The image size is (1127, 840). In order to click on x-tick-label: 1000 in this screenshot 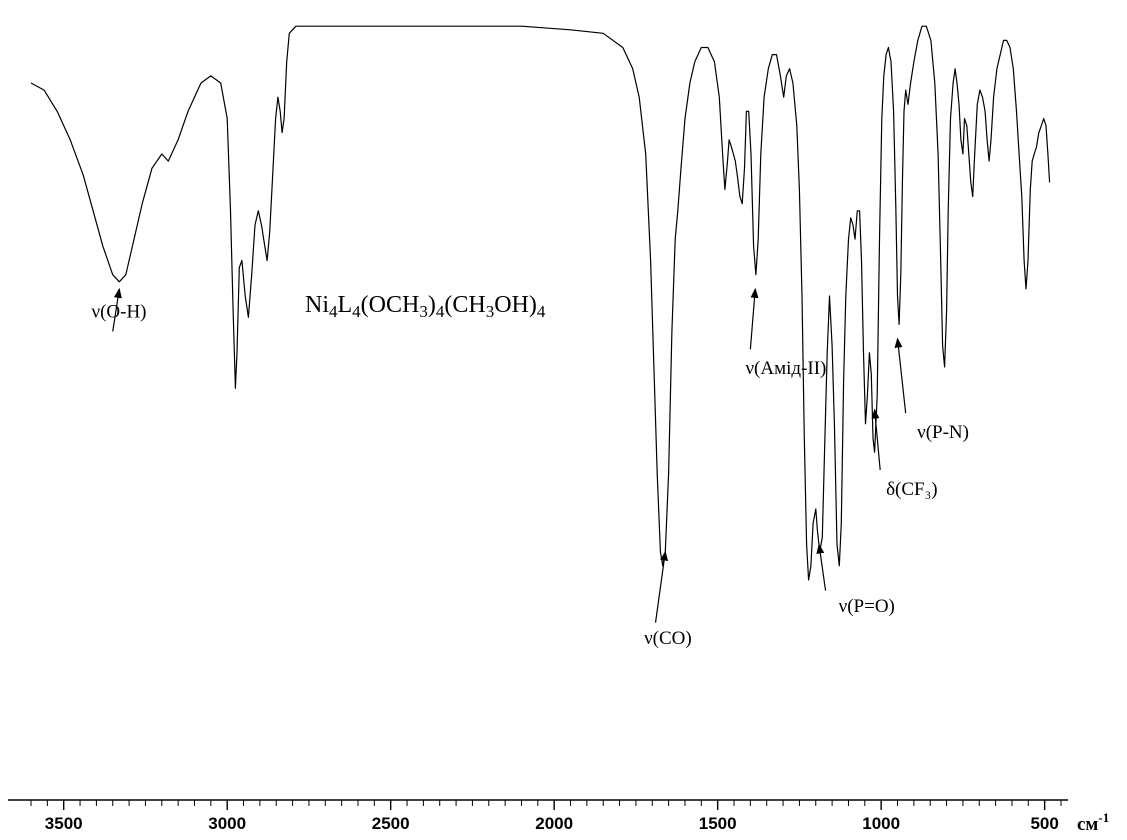, I will do `click(881, 823)`.